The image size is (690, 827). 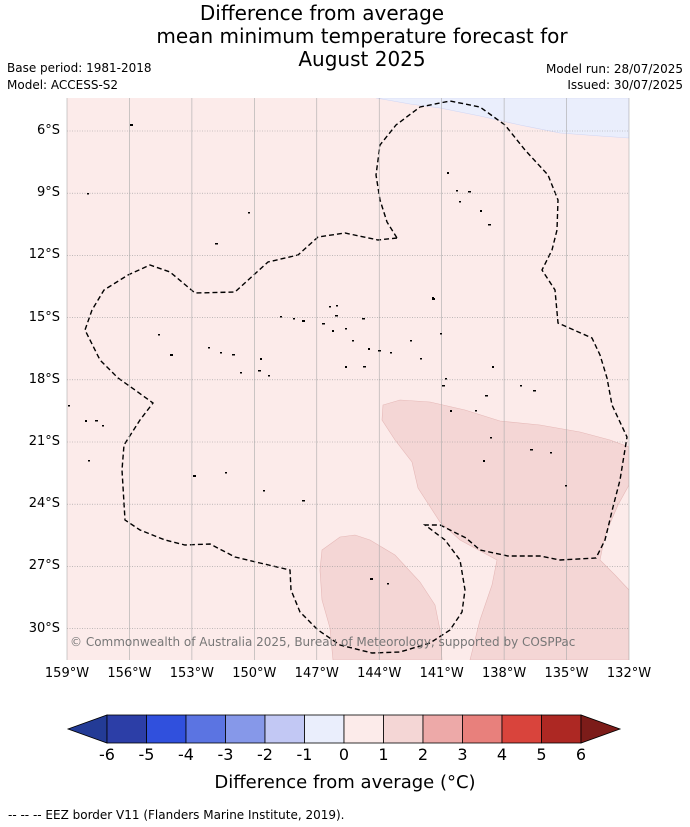 I want to click on lat-tick-label: 30°S, so click(x=44, y=628).